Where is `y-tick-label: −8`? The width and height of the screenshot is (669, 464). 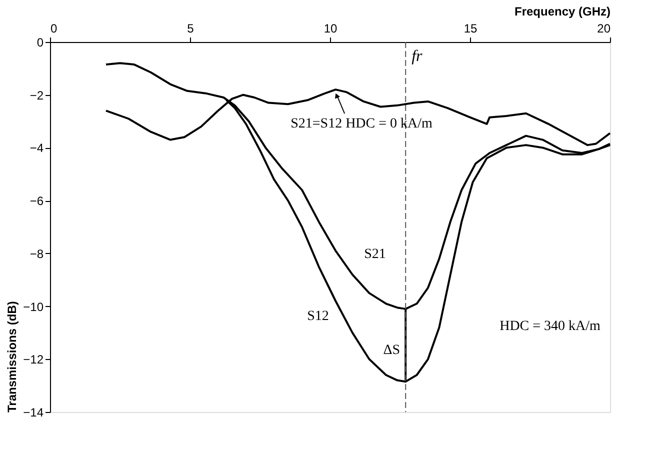 y-tick-label: −8 is located at coordinates (37, 253).